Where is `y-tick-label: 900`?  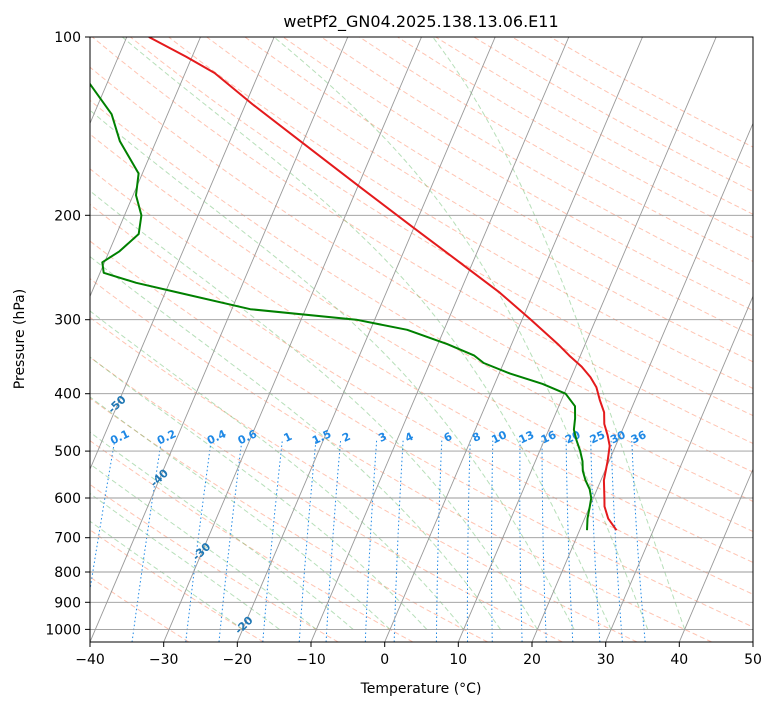 y-tick-label: 900 is located at coordinates (67, 603).